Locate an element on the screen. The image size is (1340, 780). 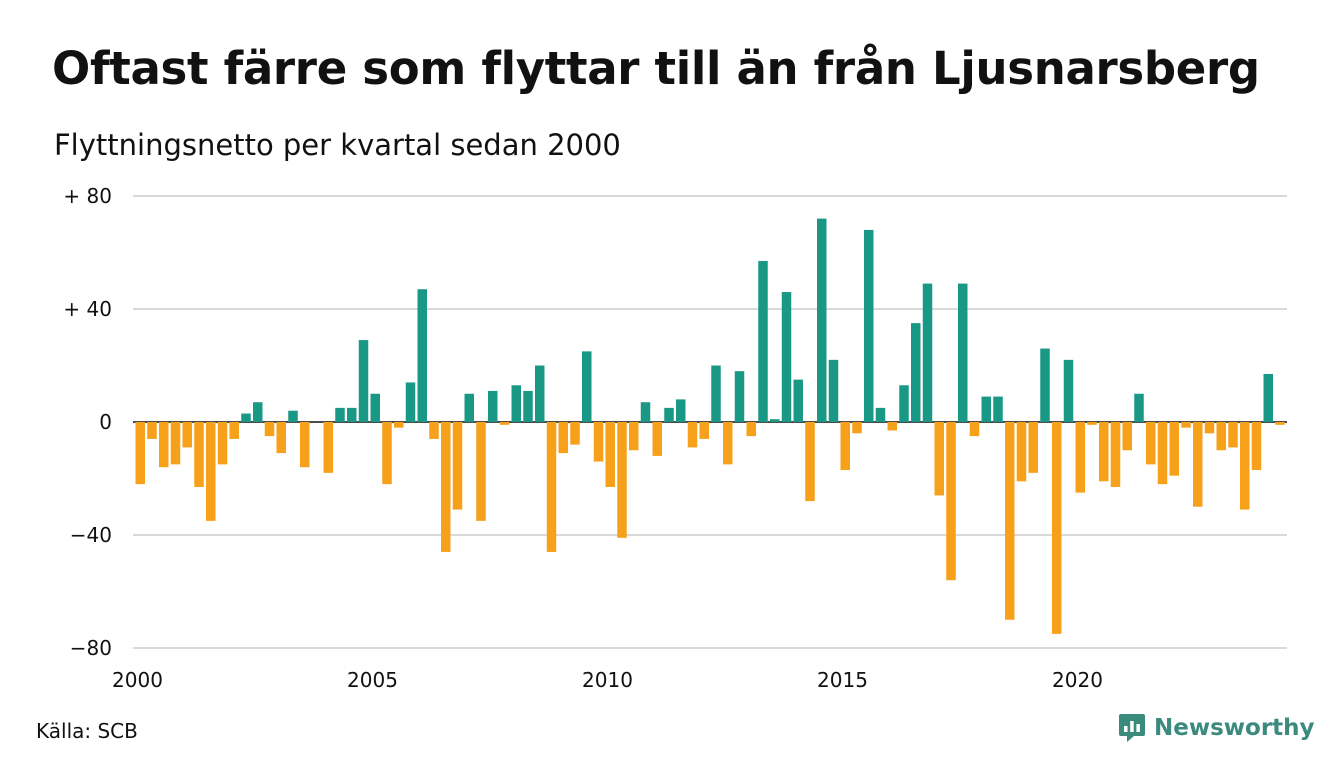
x-axis-labels: 2000 2005 2010 2015 2020 is located at coordinates (607, 680).